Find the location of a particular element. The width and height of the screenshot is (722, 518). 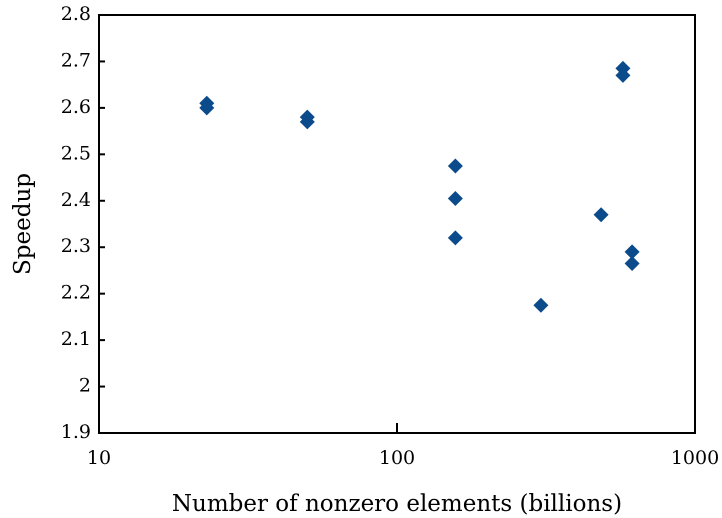

y-tick-label: 2.8 is located at coordinates (76, 14).